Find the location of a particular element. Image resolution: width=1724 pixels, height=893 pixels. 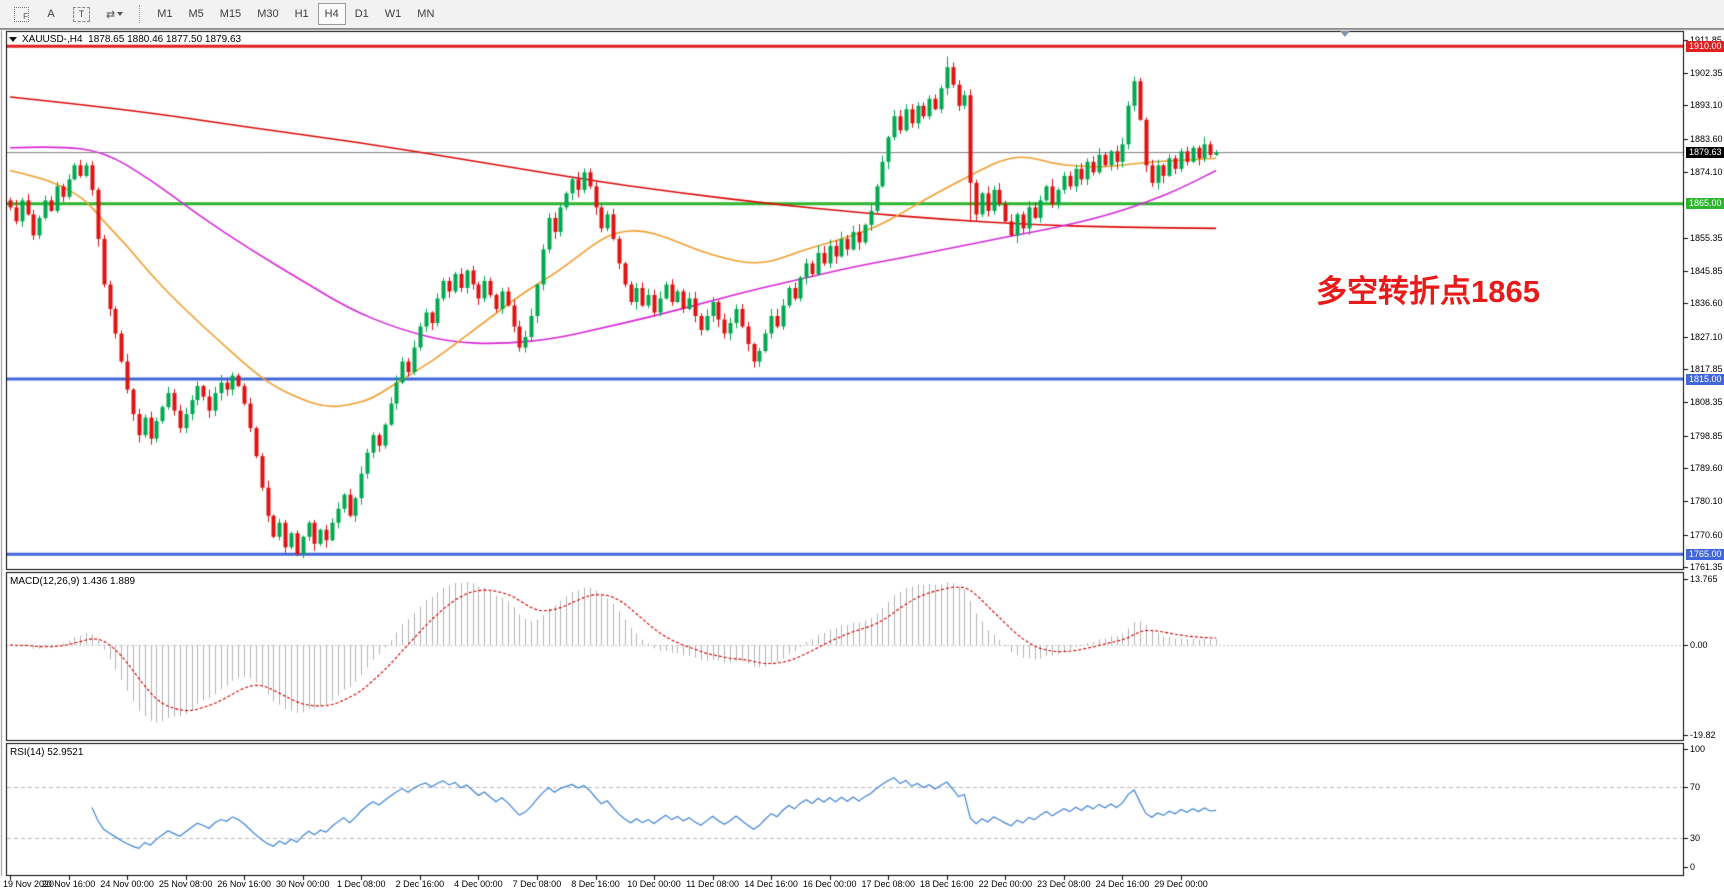

price-tick-label: 1770.60 is located at coordinates (1706, 534).